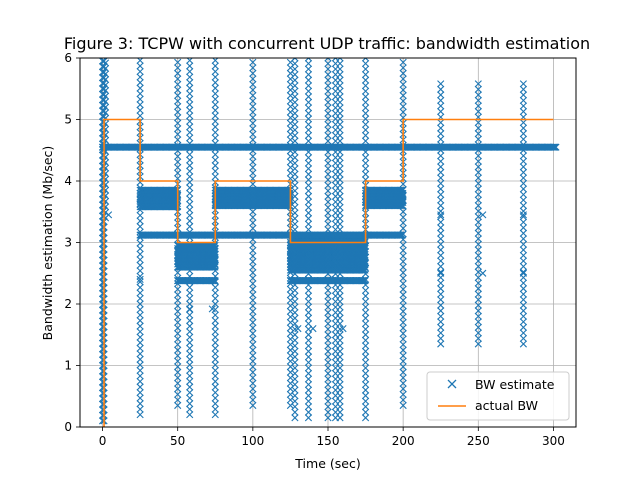 This screenshot has height=480, width=640. I want to click on y-tick-label: 0, so click(68, 427).